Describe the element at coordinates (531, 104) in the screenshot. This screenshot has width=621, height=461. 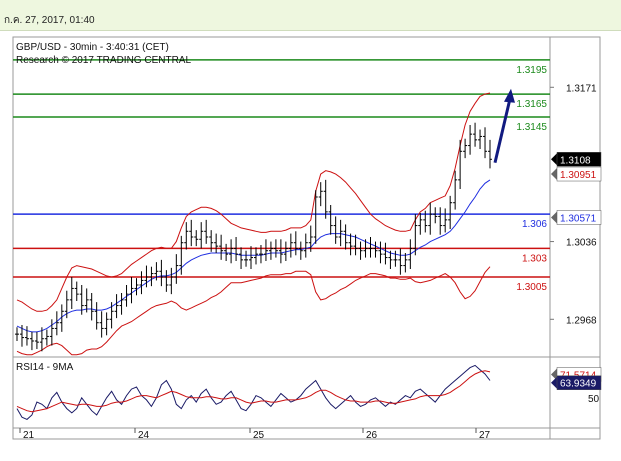
I see `level-label: 1.3165` at that location.